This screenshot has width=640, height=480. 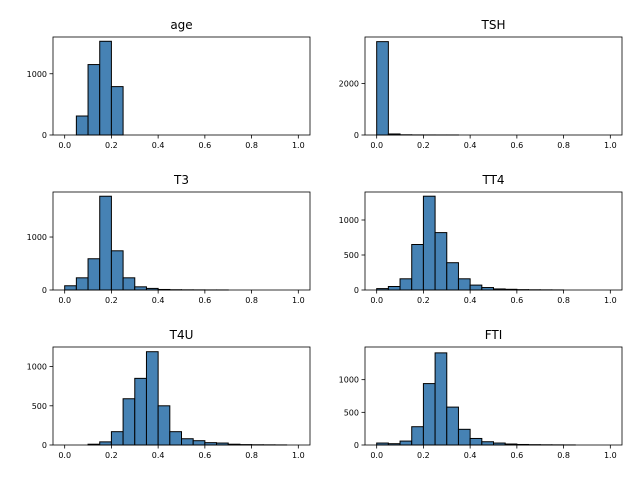 What do you see at coordinates (349, 83) in the screenshot?
I see `y-tick-label: 2000` at bounding box center [349, 83].